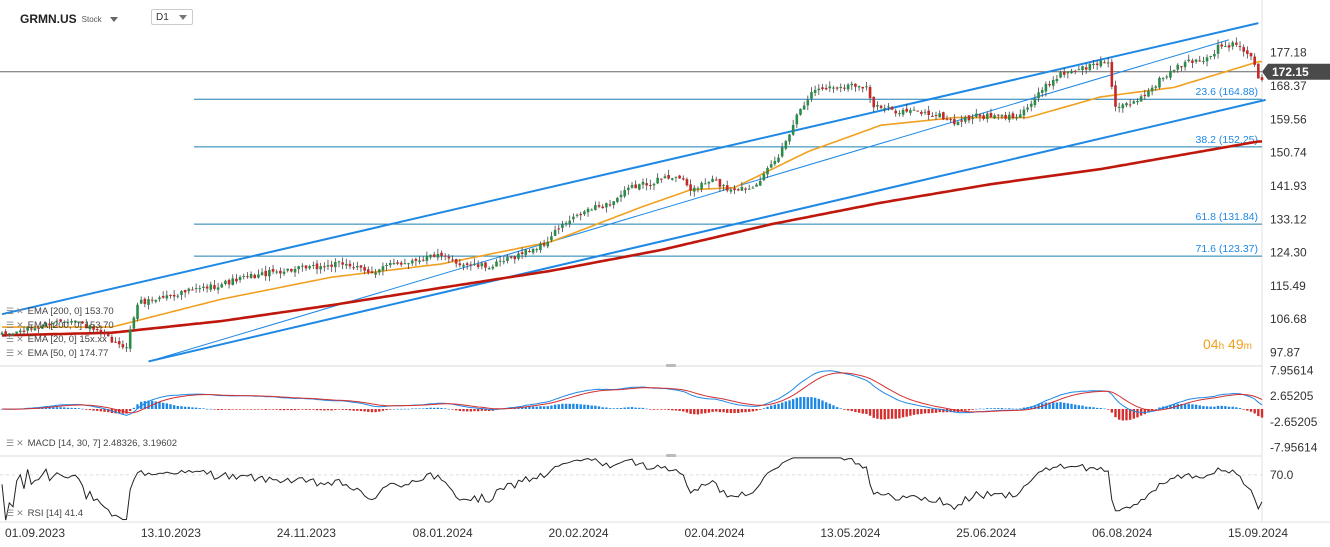  What do you see at coordinates (632, 393) in the screenshot?
I see `signal-line` at bounding box center [632, 393].